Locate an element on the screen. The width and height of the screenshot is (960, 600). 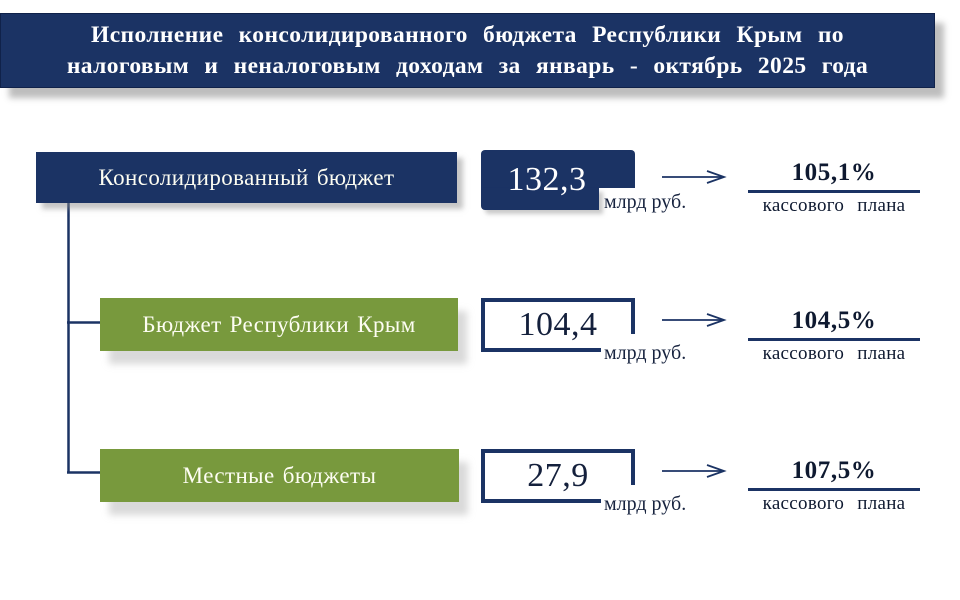
budget-value: 27,9 is located at coordinates (558, 475).